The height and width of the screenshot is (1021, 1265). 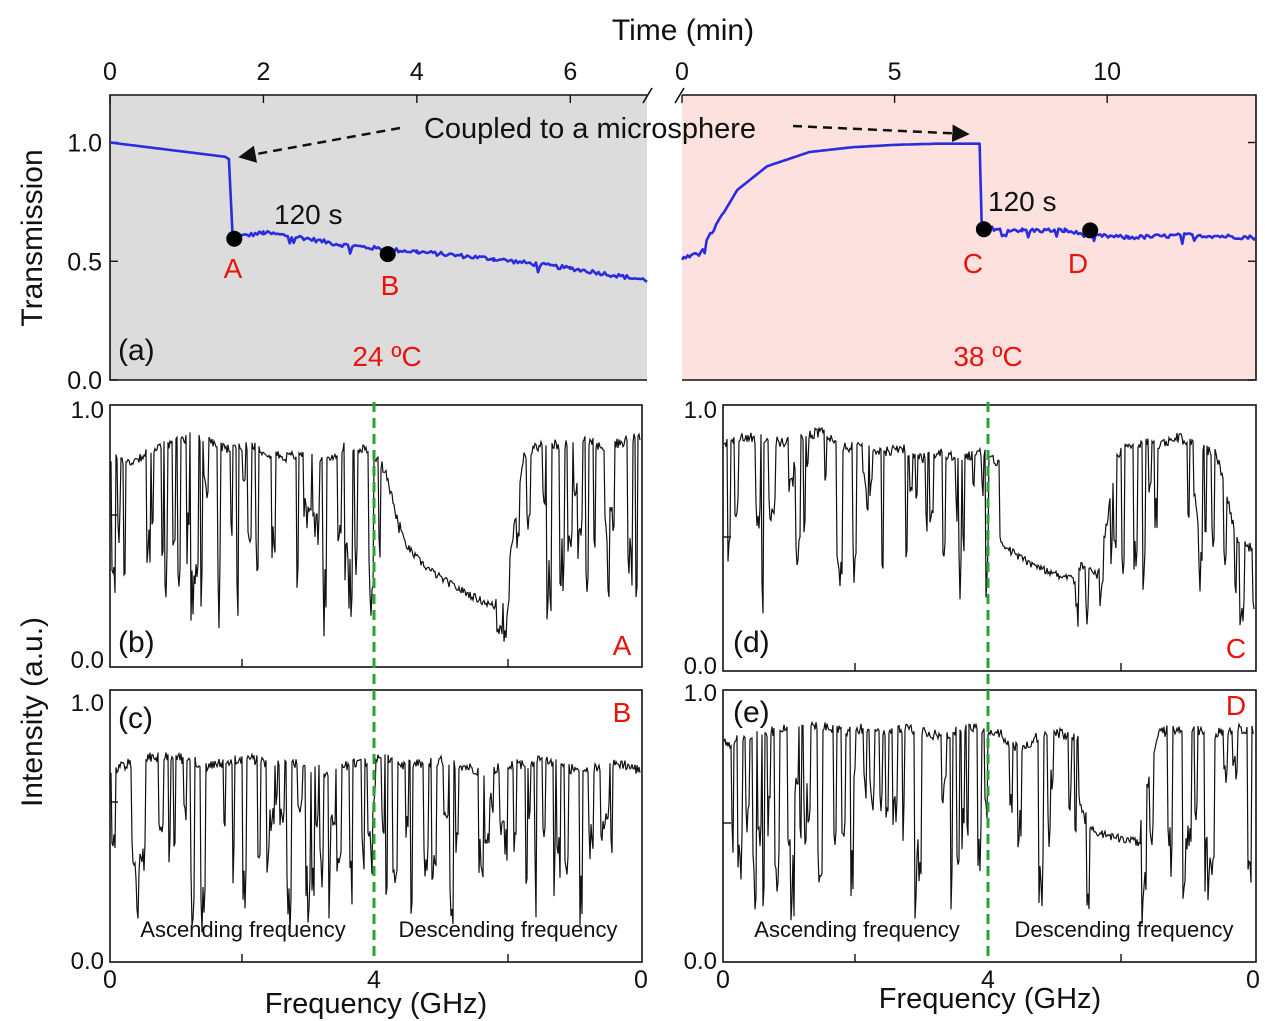 What do you see at coordinates (110, 72) in the screenshot?
I see `top-tick-label-left-0: 0` at bounding box center [110, 72].